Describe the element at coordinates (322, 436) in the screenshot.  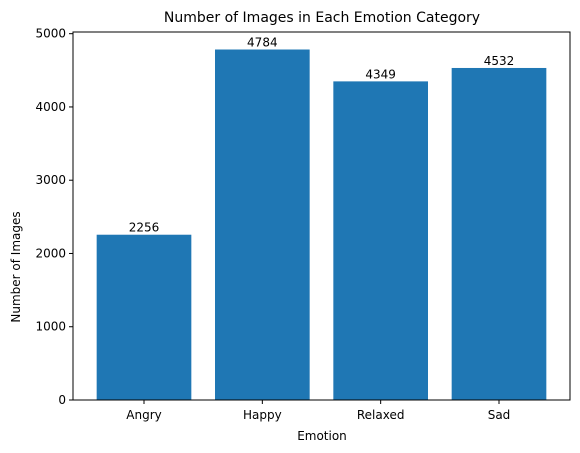
I see `x-axis-title: Emotion` at that location.